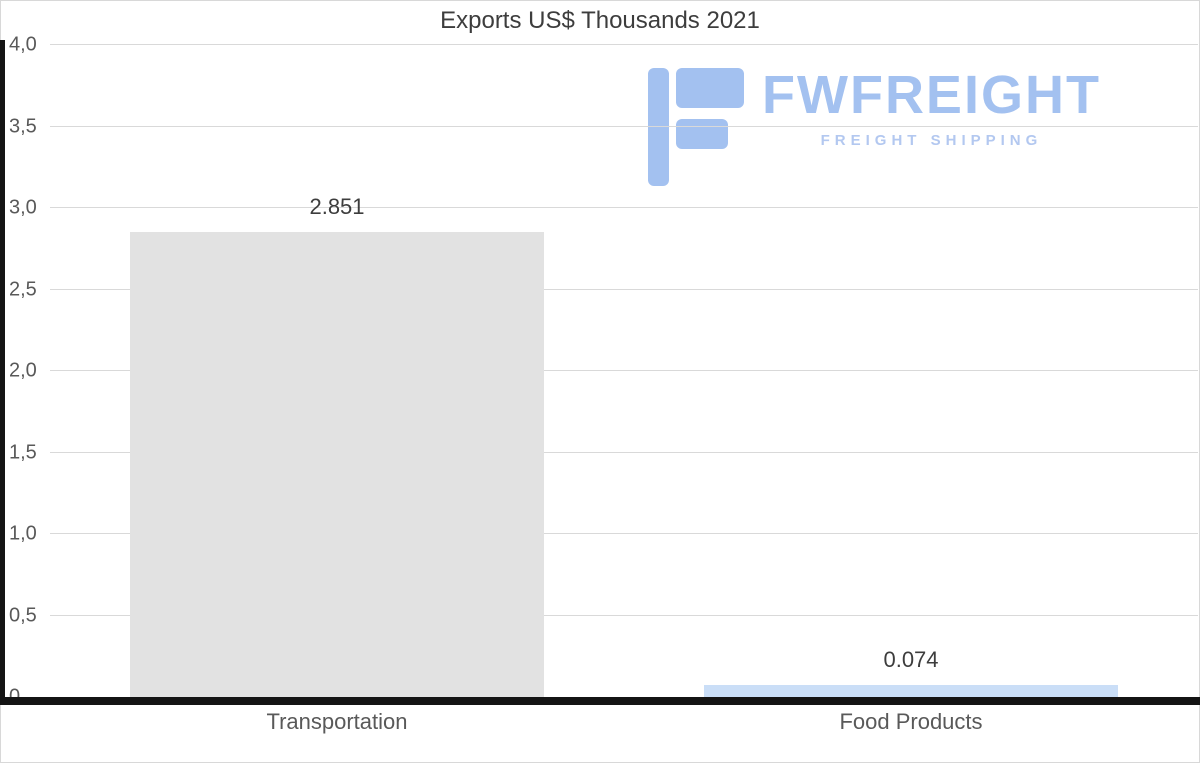  I want to click on y-axis-line, so click(2, 372).